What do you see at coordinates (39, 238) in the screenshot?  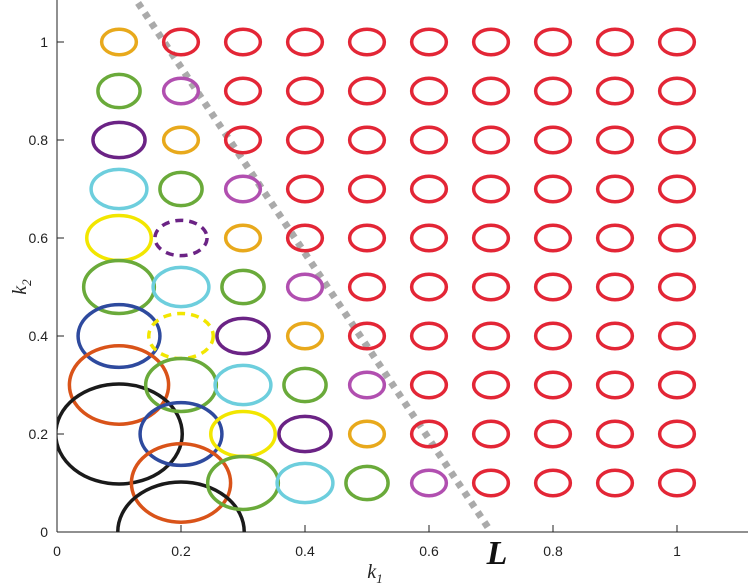 I see `y-tick-label: 0.6` at bounding box center [39, 238].